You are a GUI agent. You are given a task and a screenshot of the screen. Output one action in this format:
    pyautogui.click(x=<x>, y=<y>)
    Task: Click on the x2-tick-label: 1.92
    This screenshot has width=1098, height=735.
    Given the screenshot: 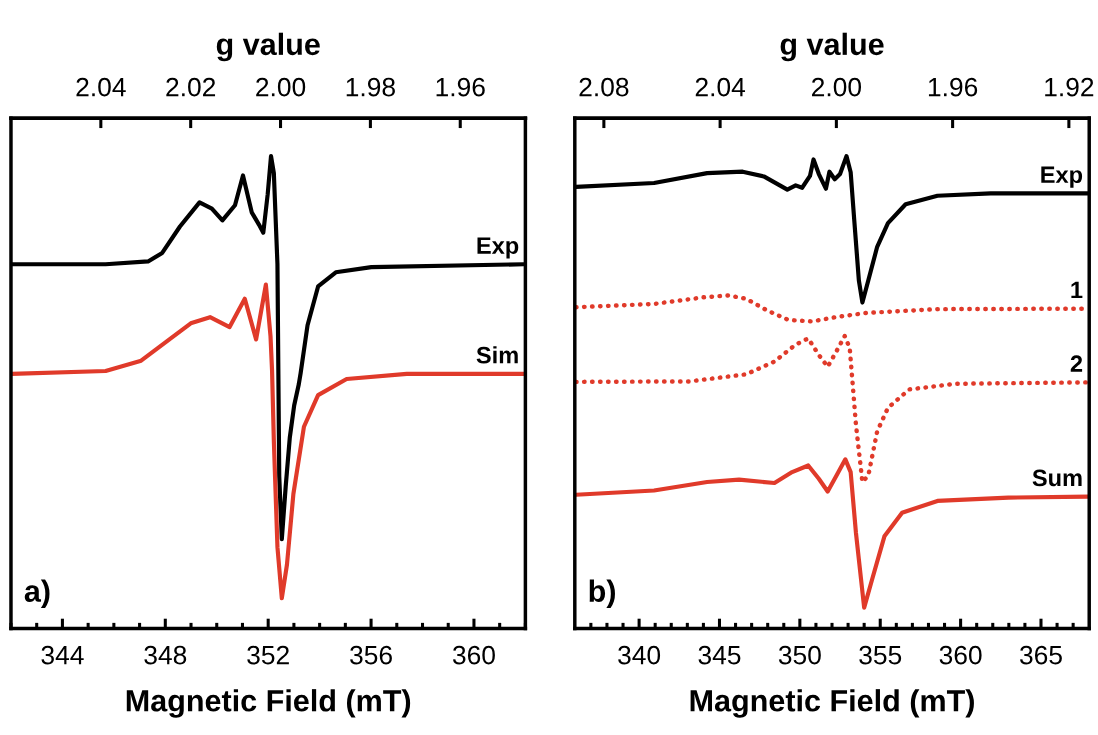 What is the action you would take?
    pyautogui.click(x=1069, y=87)
    